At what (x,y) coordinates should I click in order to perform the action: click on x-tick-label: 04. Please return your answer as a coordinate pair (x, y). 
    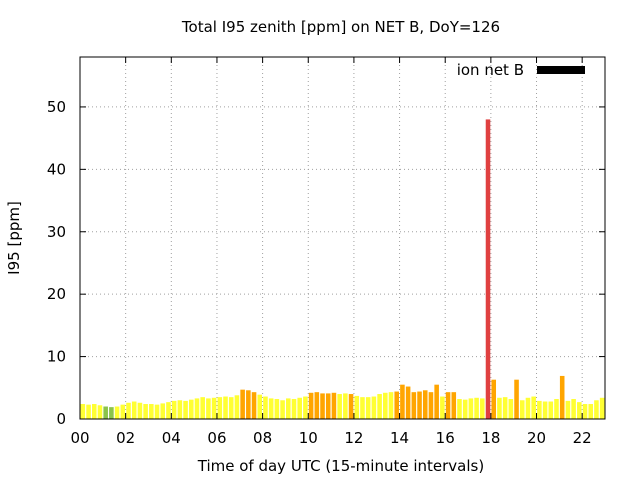
    Looking at the image, I should click on (171, 438).